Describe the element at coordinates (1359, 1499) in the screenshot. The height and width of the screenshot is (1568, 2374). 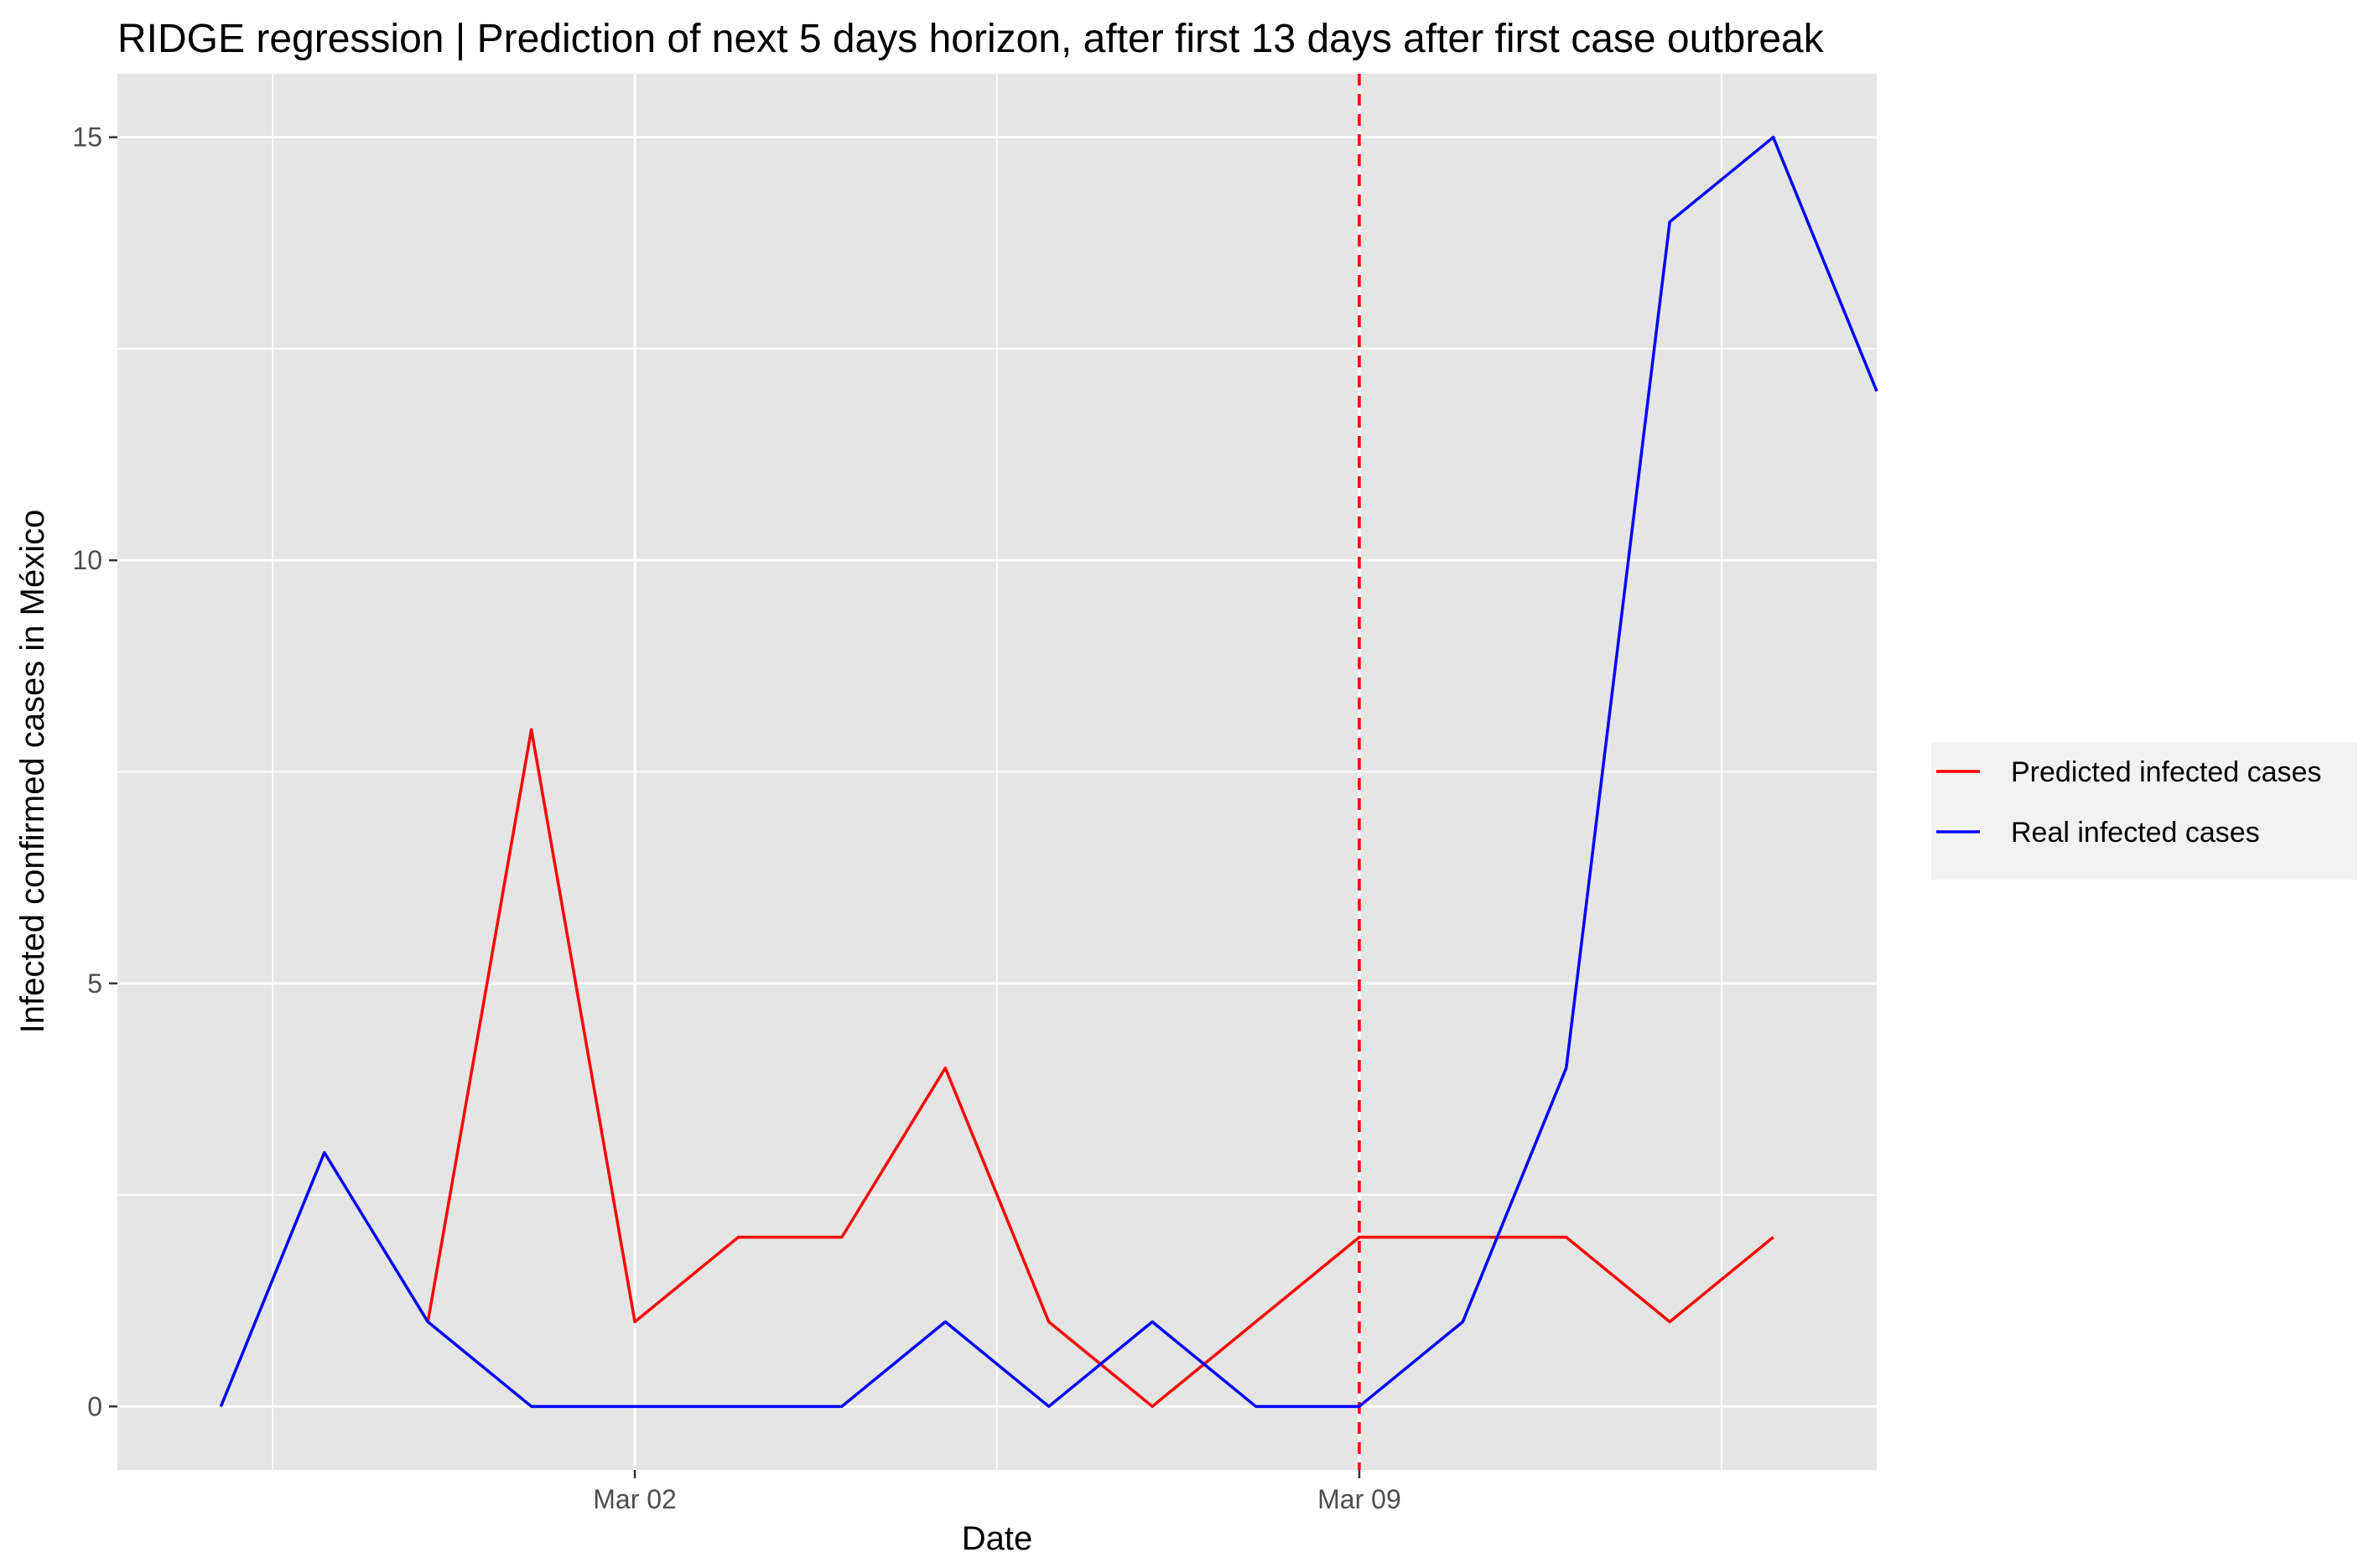
I see `x-tick-label: Mar 09` at that location.